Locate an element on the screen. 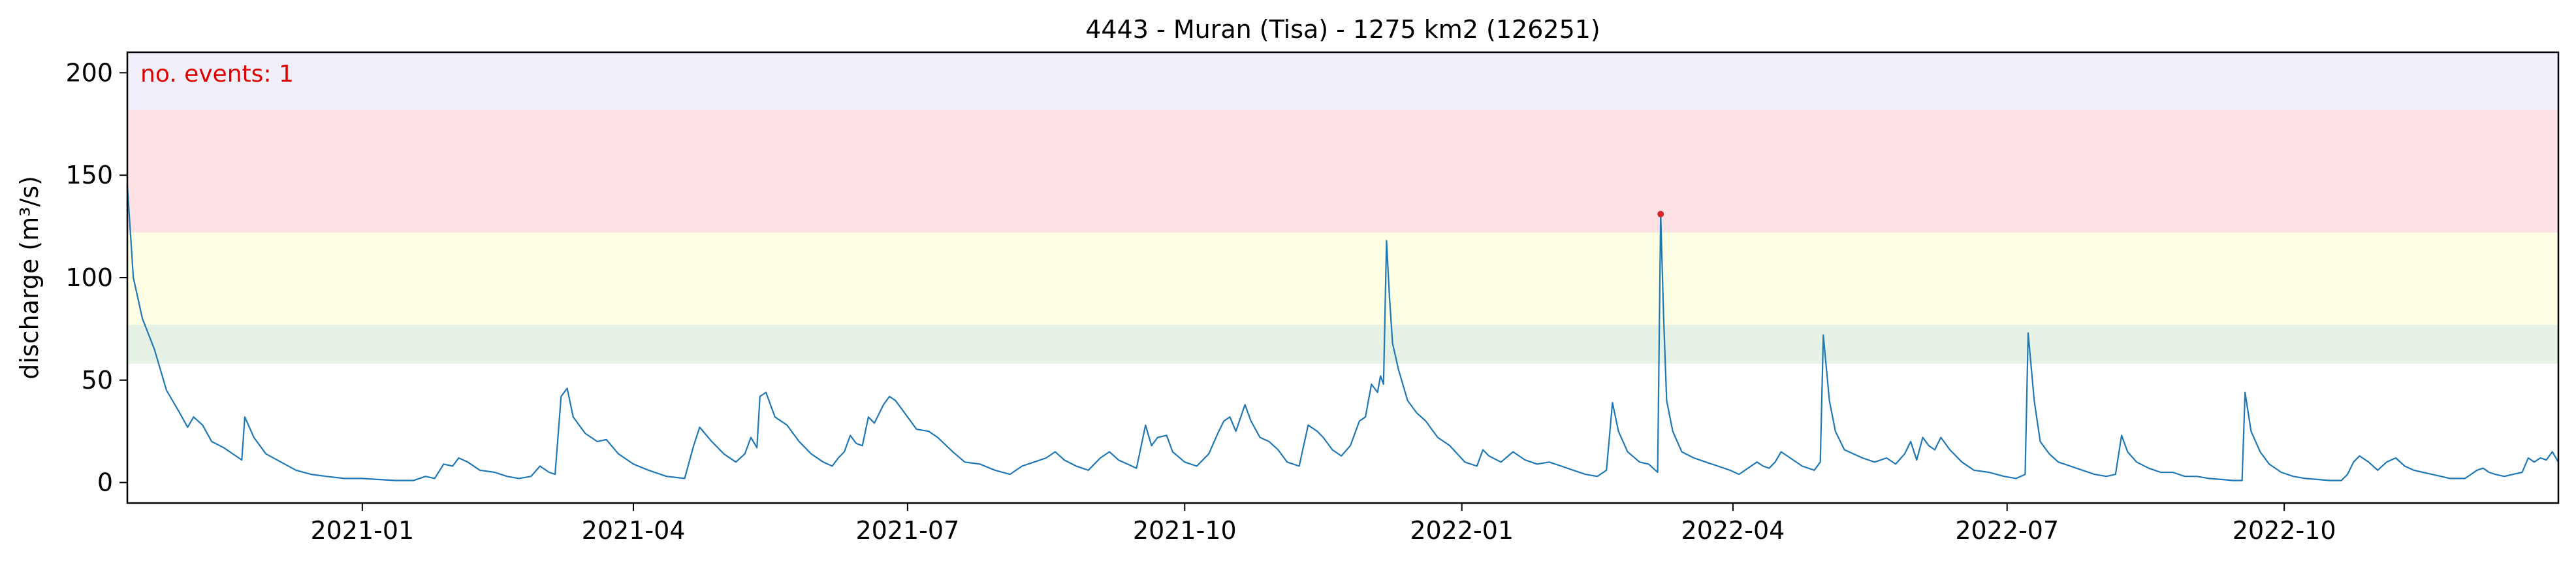 This screenshot has width=2576, height=569. y-tick-label: 50 is located at coordinates (98, 380).